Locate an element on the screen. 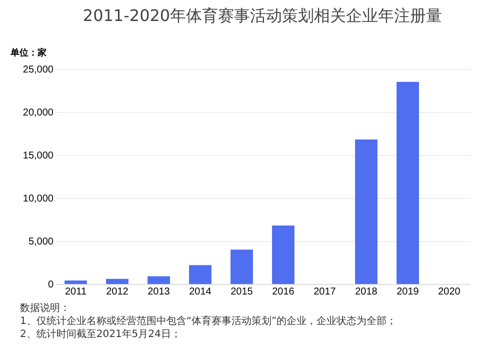 The height and width of the screenshot is (362, 500). y-tick-label: 15,000 is located at coordinates (38, 156).